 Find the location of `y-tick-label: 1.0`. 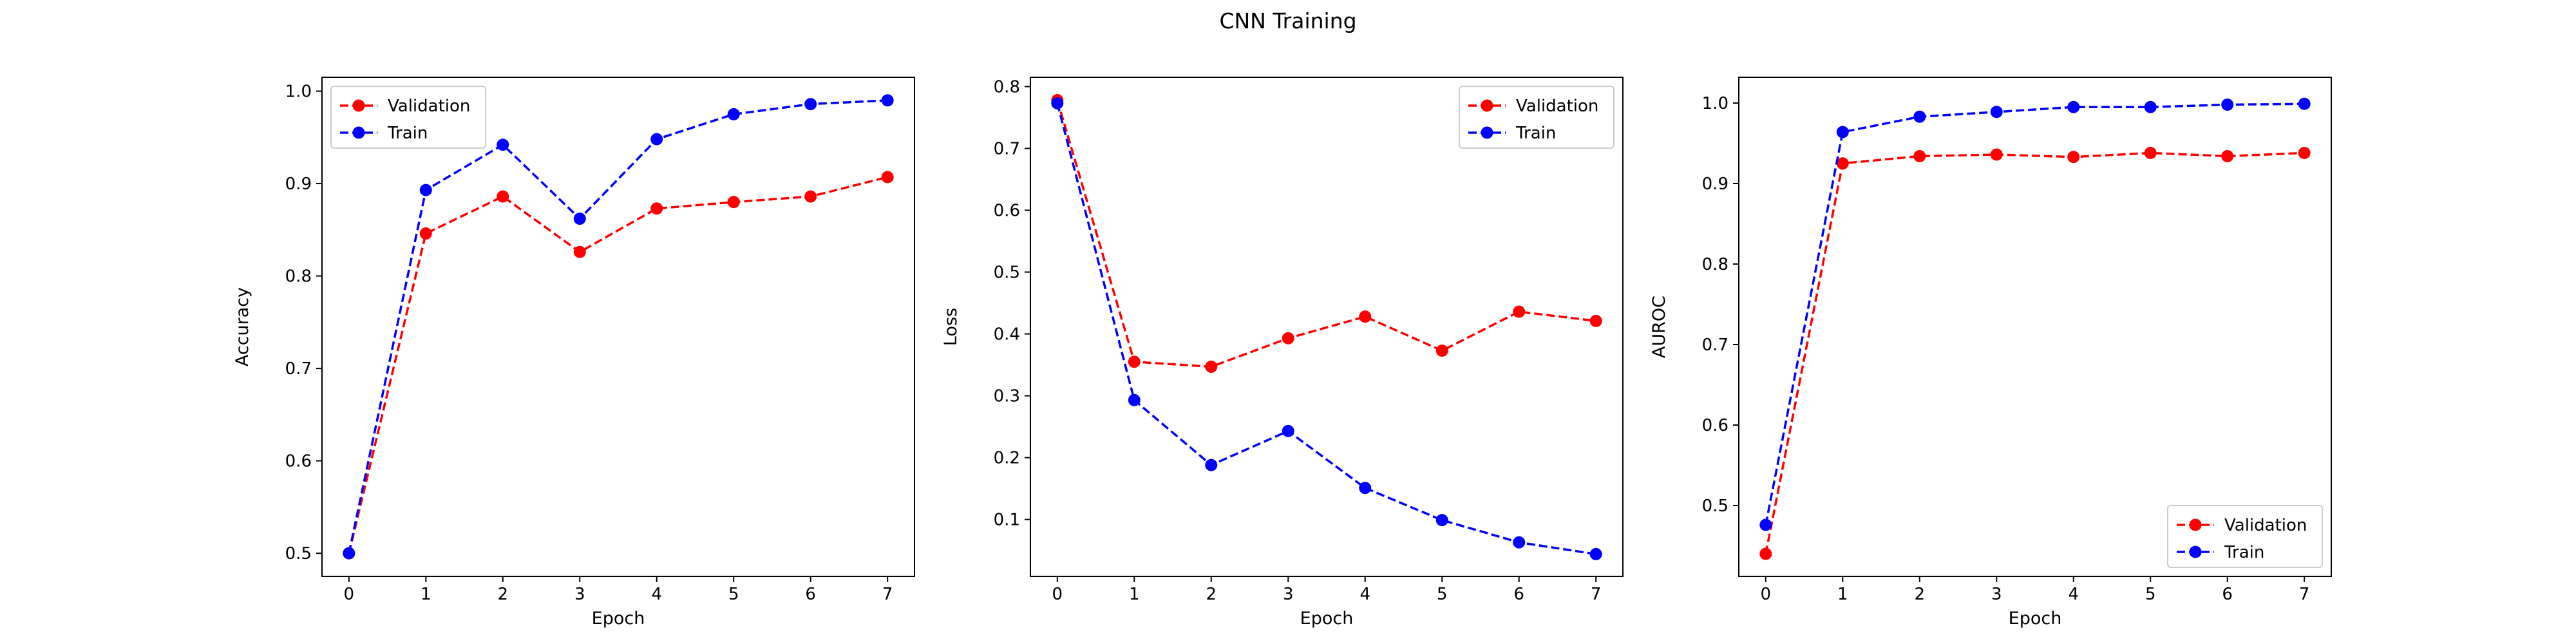

y-tick-label: 1.0 is located at coordinates (1715, 104).